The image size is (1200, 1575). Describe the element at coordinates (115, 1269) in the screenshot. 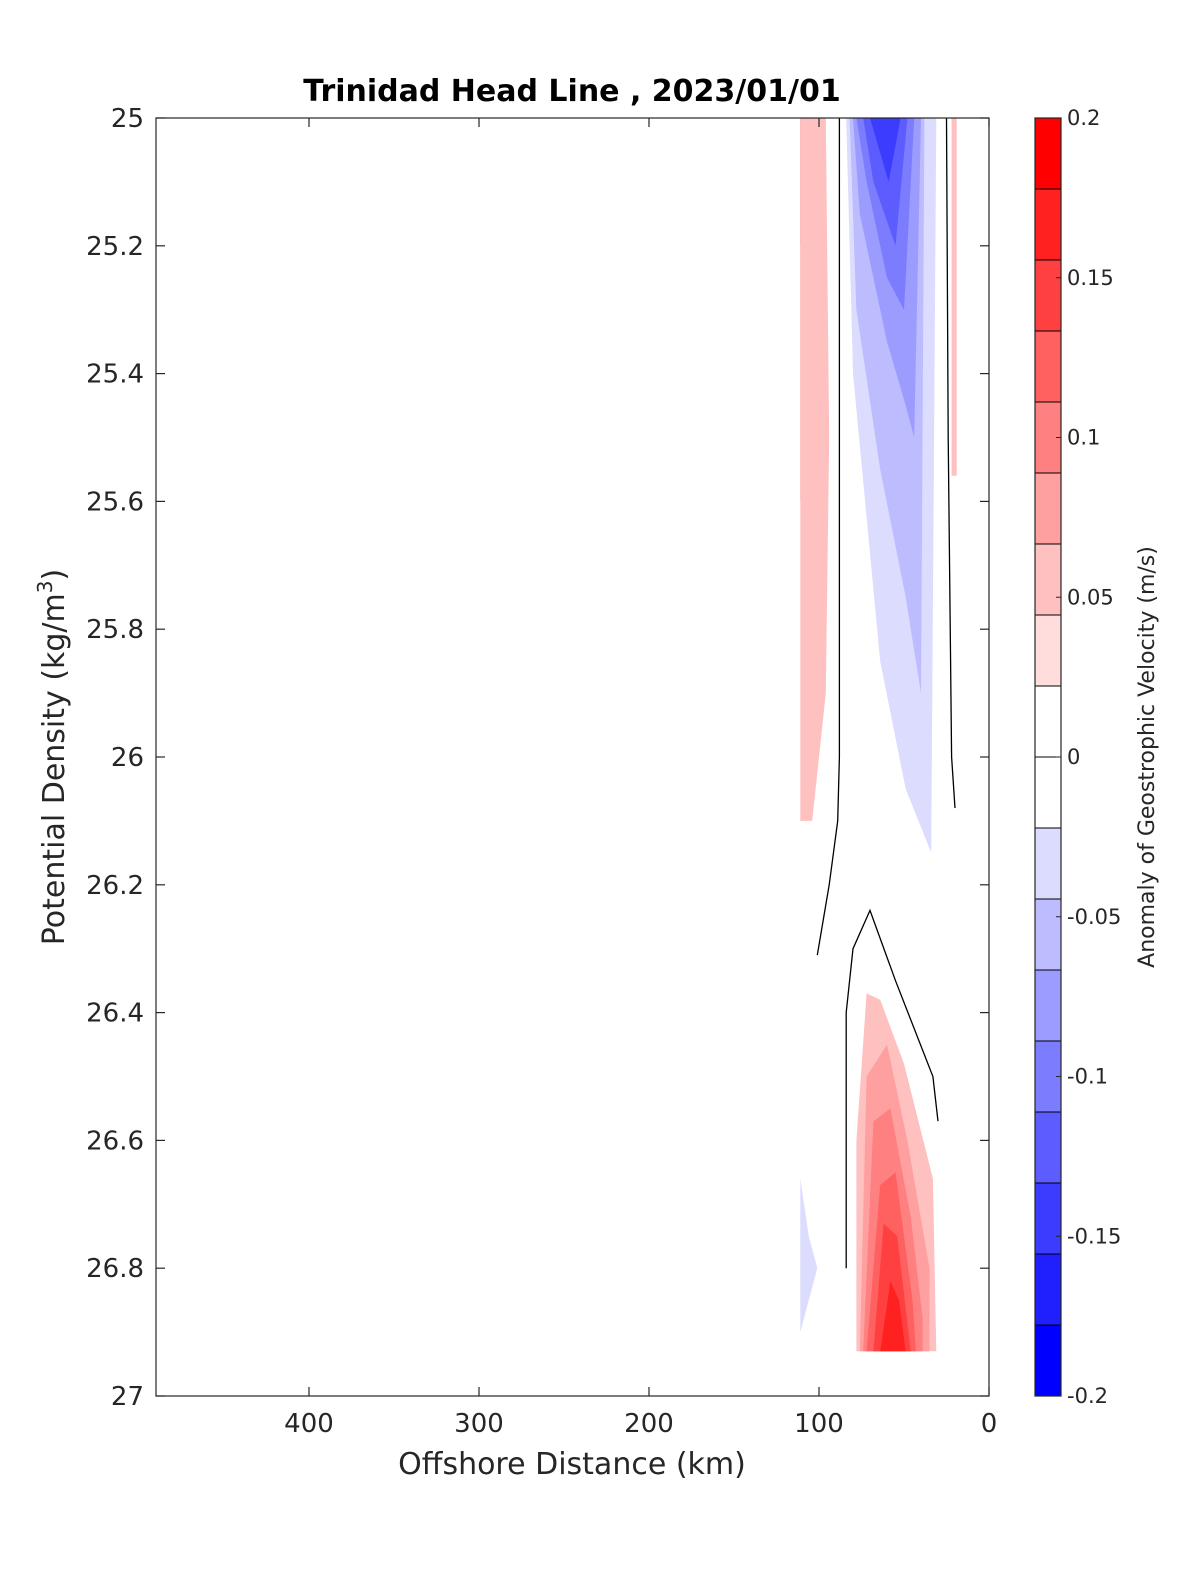

I see `y-tick-label-9: 26.8` at that location.